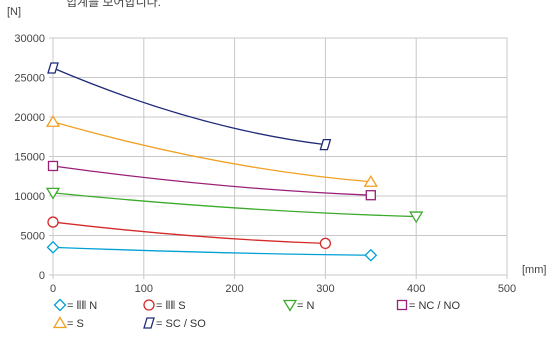 The image size is (555, 341). Describe the element at coordinates (14, 12) in the screenshot. I see `y-axis-label: [N]` at that location.